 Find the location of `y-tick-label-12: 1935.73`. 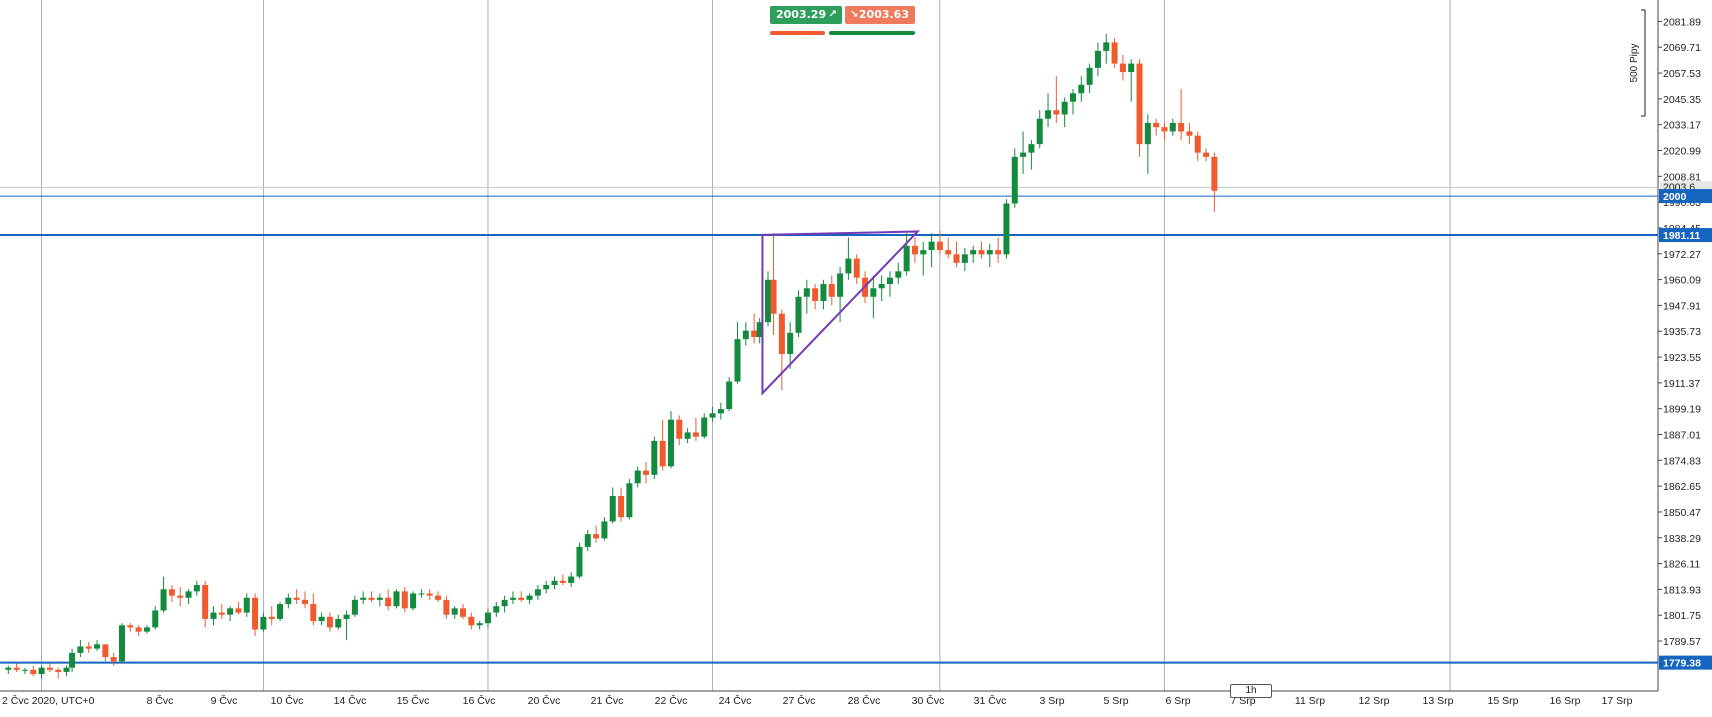

y-tick-label-12: 1935.73 is located at coordinates (1682, 332).